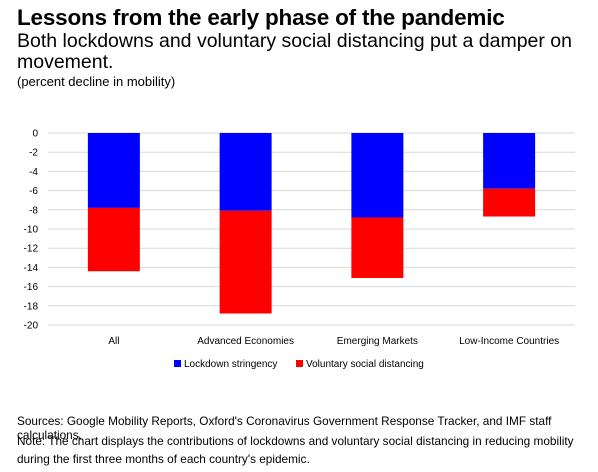  I want to click on x-category-label: Emerging Markets, so click(377, 341).